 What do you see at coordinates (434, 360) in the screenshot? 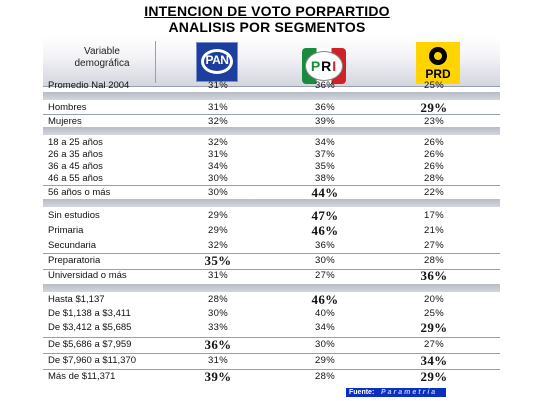
I see `prd-value: 34%` at bounding box center [434, 360].